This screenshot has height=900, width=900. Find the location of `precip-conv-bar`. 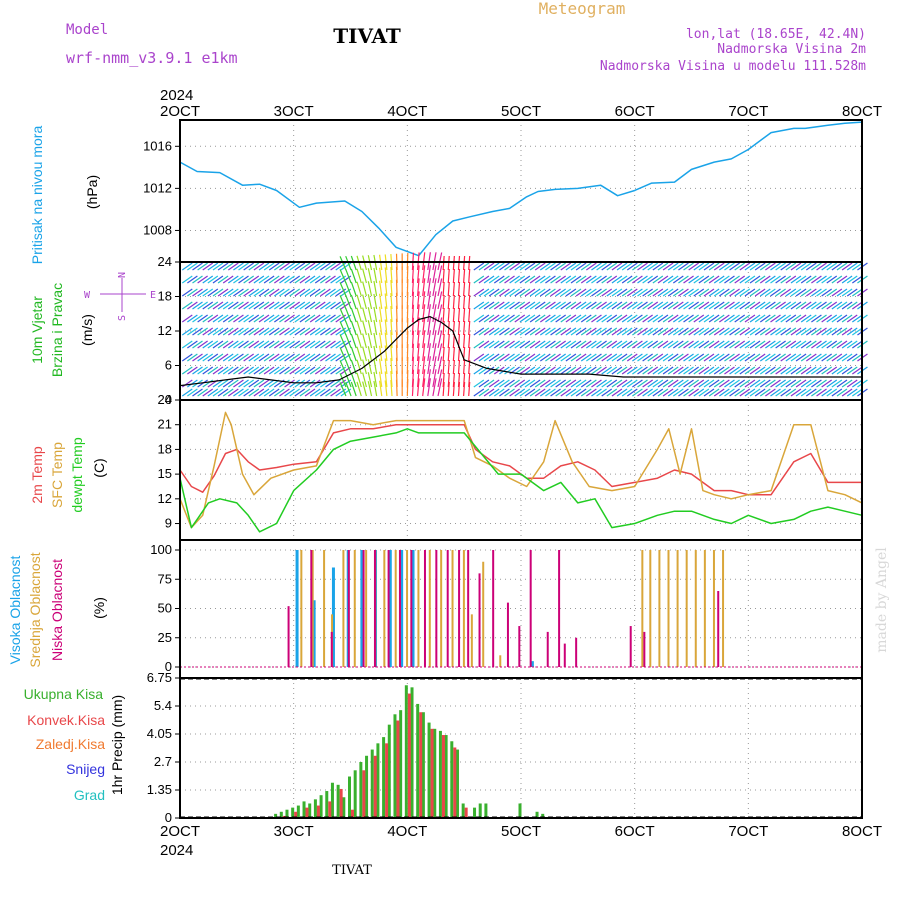

precip-conv-bar is located at coordinates (398, 769).